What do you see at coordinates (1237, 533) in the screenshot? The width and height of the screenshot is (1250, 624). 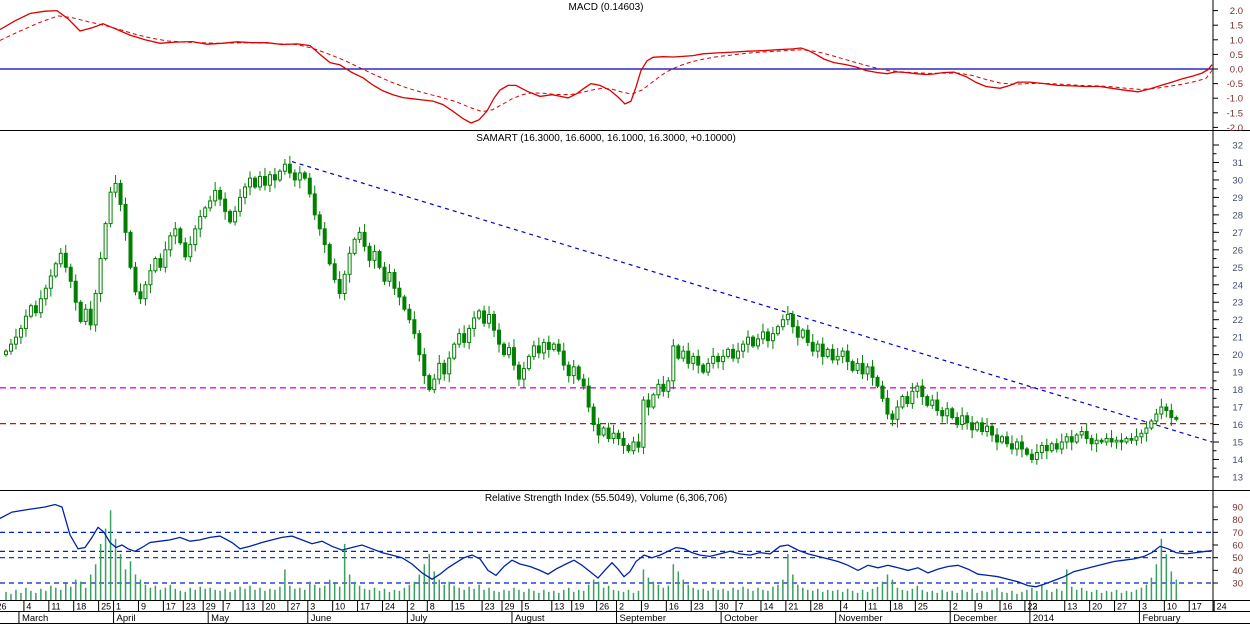 I see `svg-text: 70` at bounding box center [1237, 533].